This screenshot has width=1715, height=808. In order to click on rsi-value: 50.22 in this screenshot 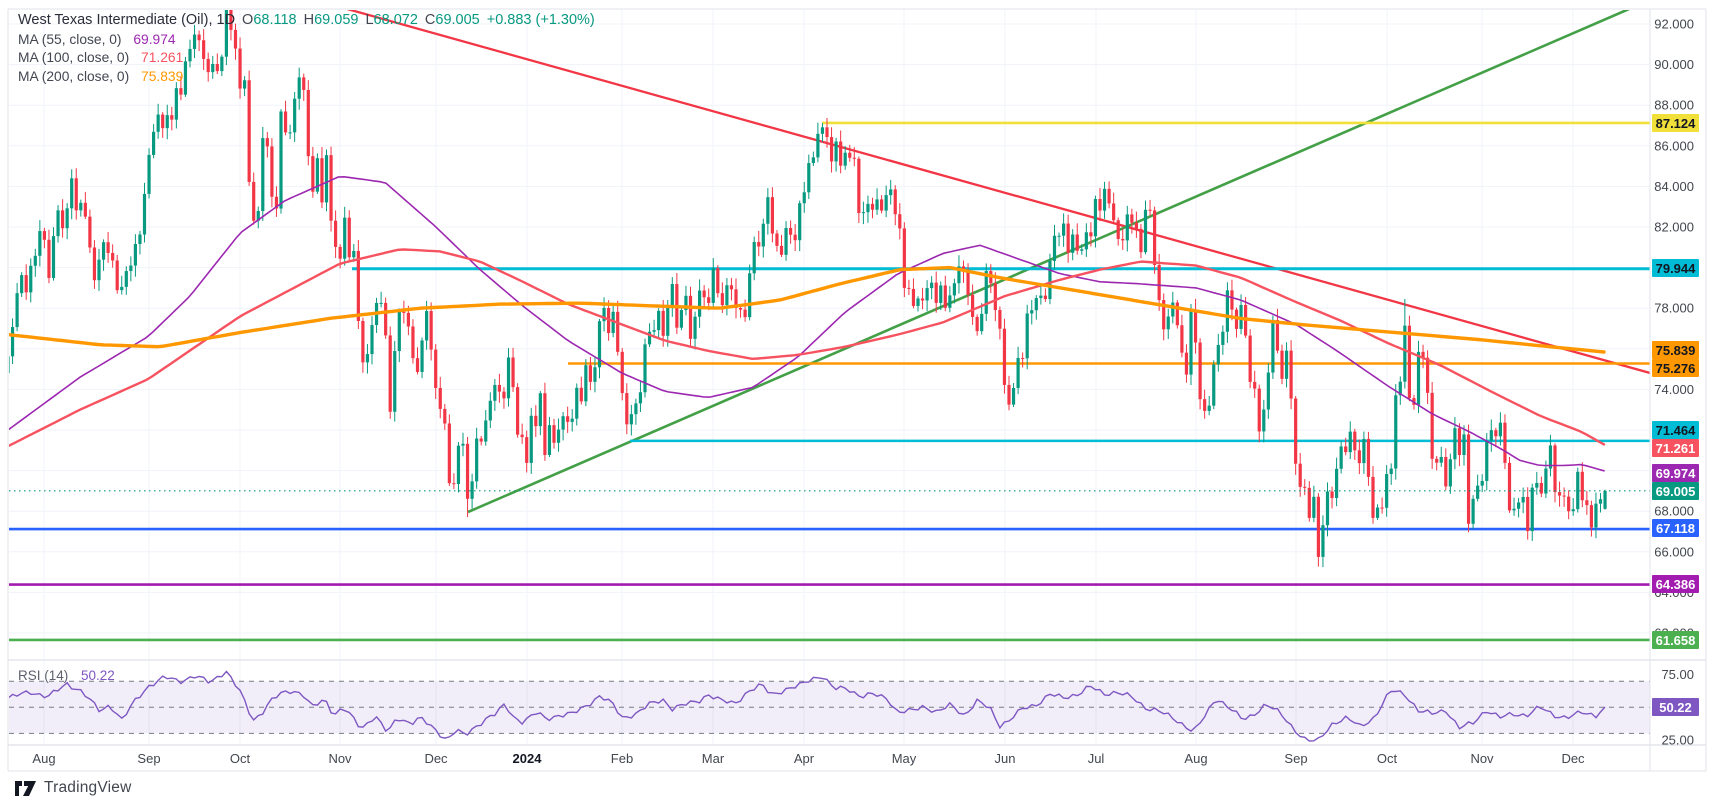, I will do `click(98, 675)`.